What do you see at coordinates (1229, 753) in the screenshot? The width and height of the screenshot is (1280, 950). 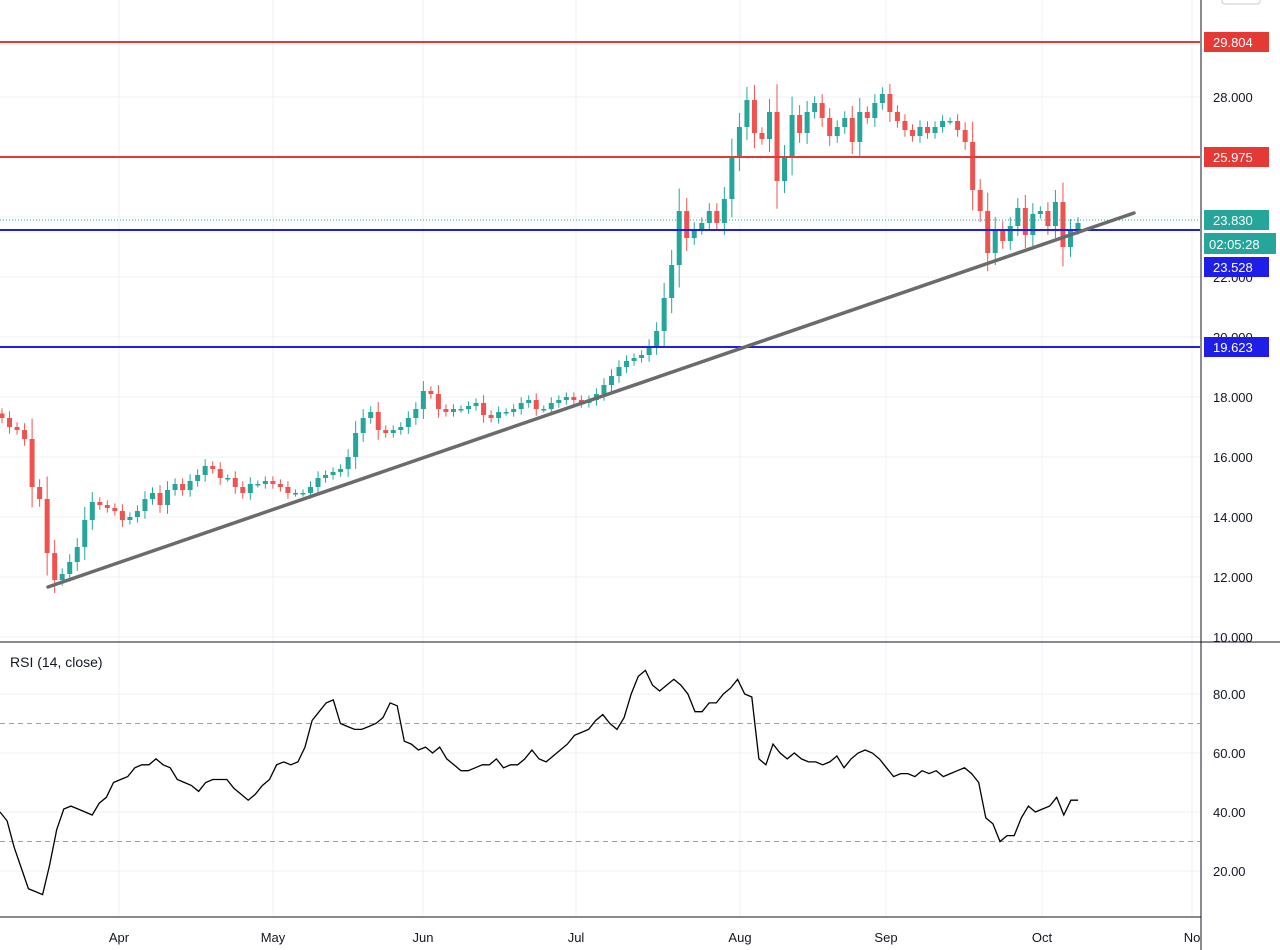 I see `rsi-tick-label: 60.00` at bounding box center [1229, 753].